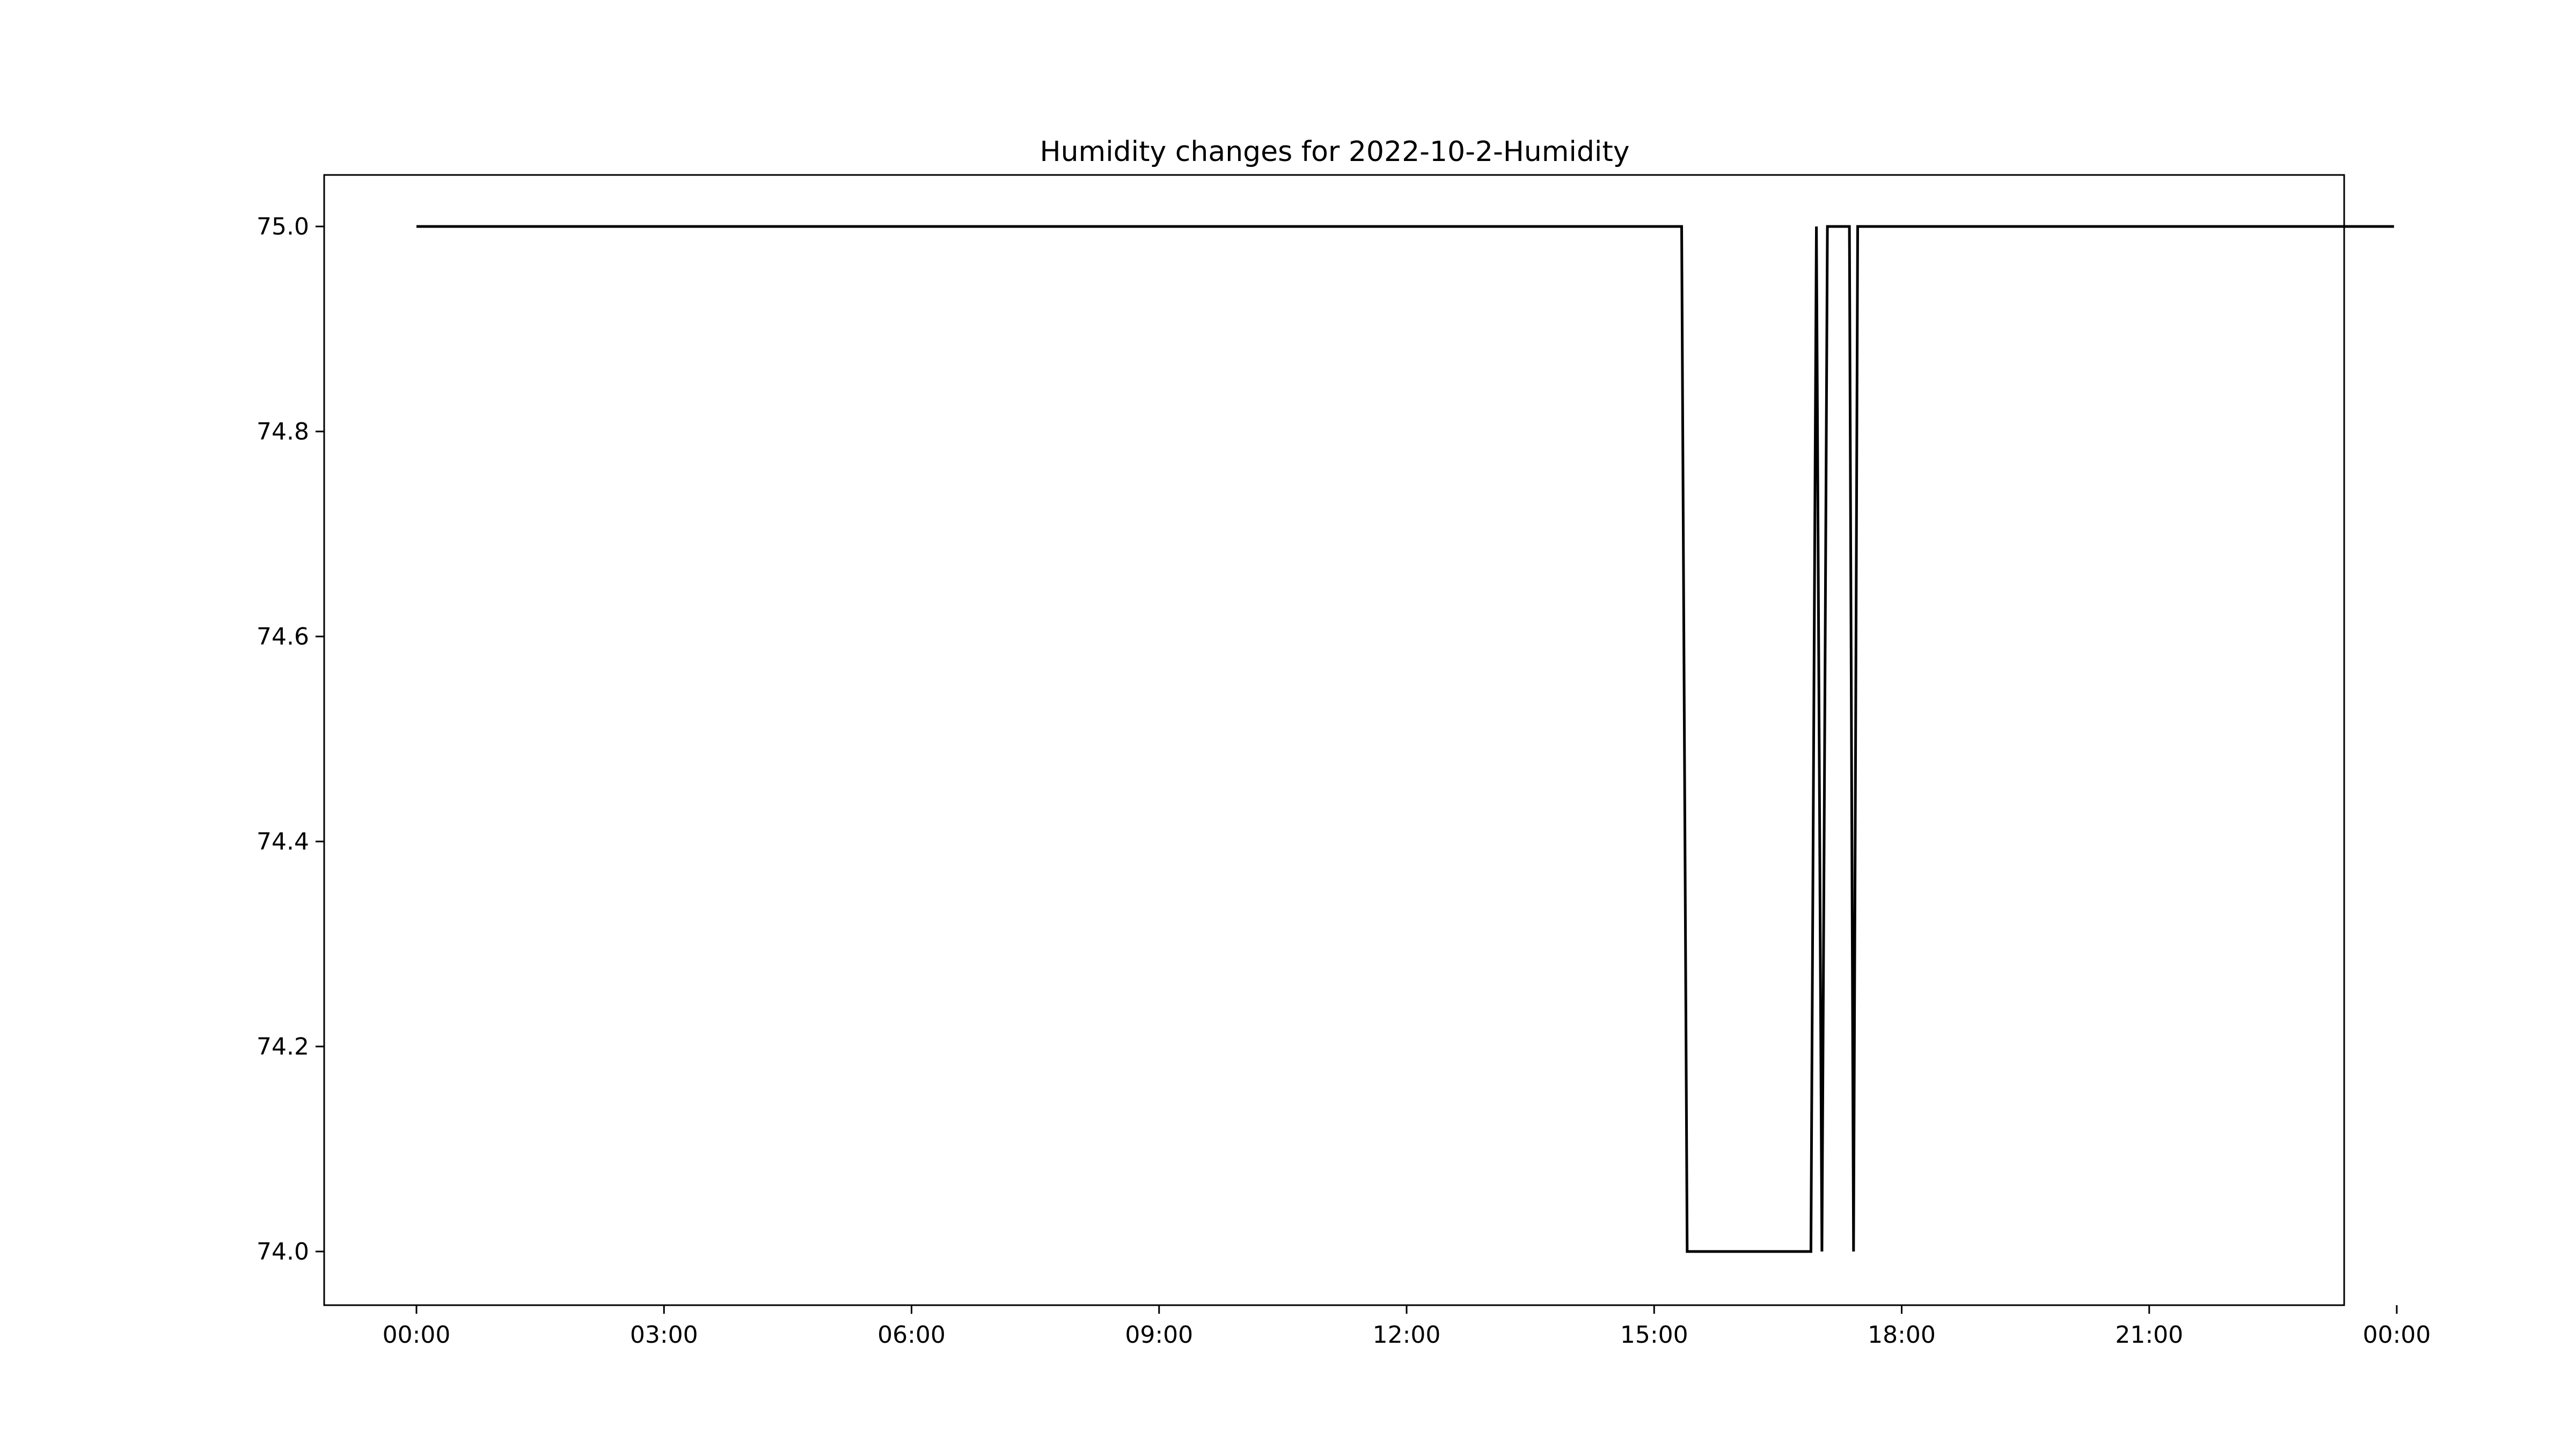 The height and width of the screenshot is (1449, 2576). What do you see at coordinates (283, 1046) in the screenshot?
I see `y-tick-label: 74.2` at bounding box center [283, 1046].